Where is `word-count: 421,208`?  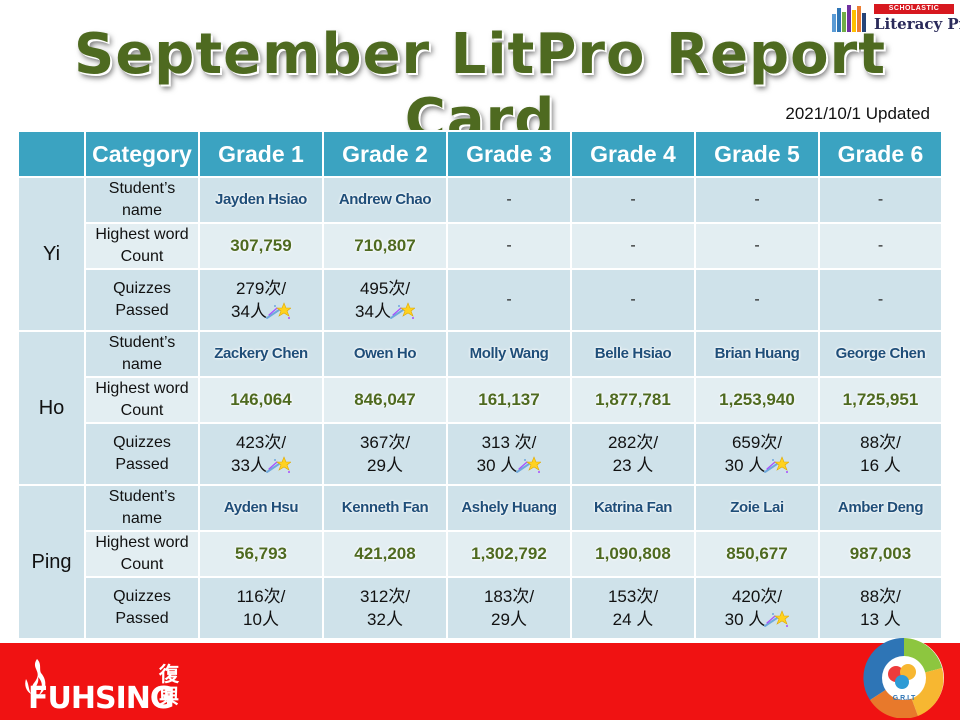 word-count: 421,208 is located at coordinates (385, 553).